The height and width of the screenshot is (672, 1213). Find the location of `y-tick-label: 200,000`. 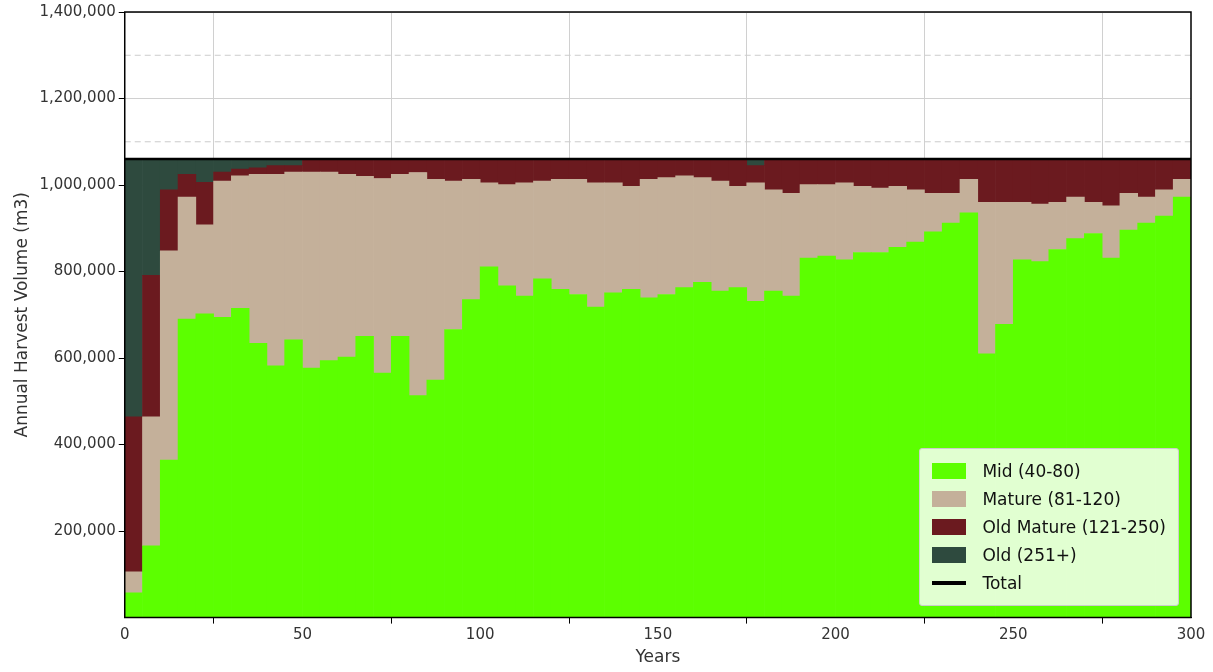

y-tick-label: 200,000 is located at coordinates (84, 529).